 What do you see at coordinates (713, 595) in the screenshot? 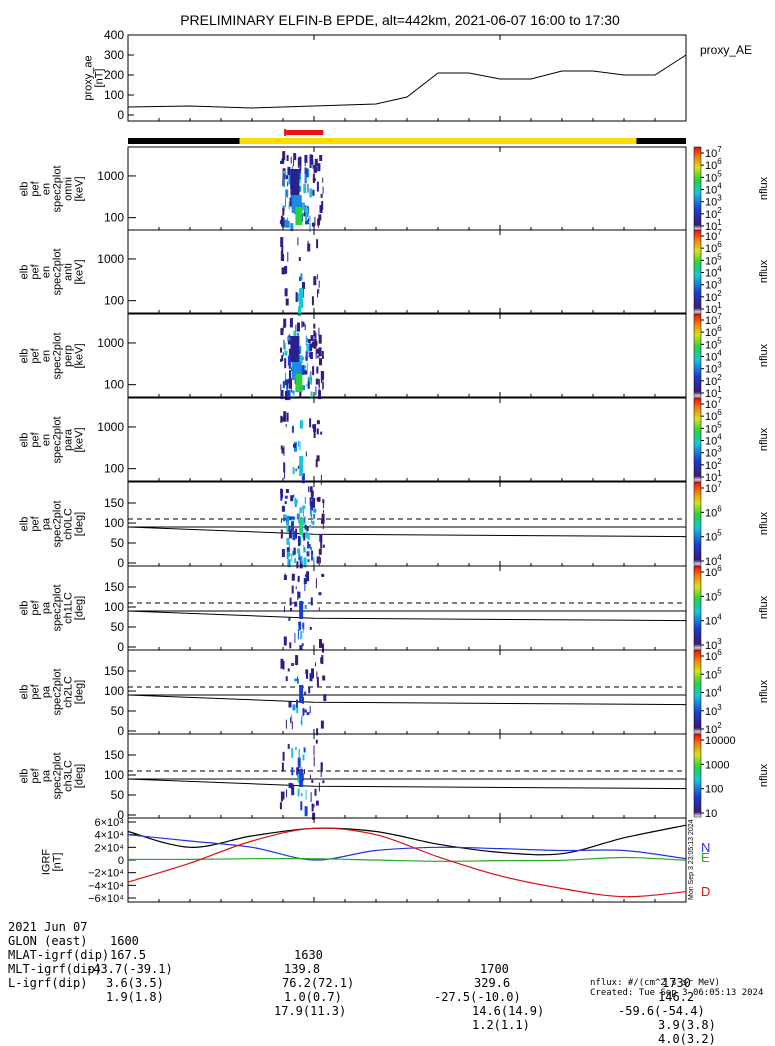
I see `colorbar-tick-label: 10⁵` at bounding box center [713, 595].